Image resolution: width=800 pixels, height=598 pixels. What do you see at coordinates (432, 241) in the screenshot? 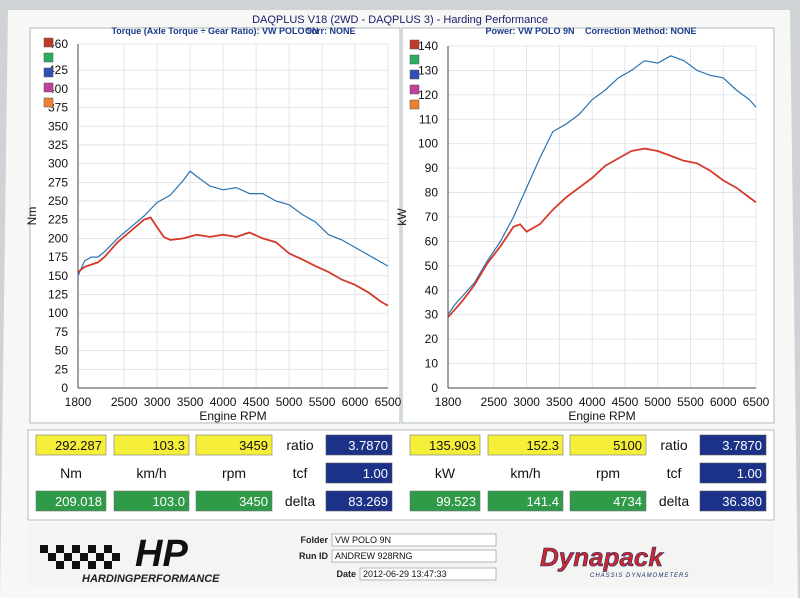
I see `y-tick-label: 60` at bounding box center [432, 241].